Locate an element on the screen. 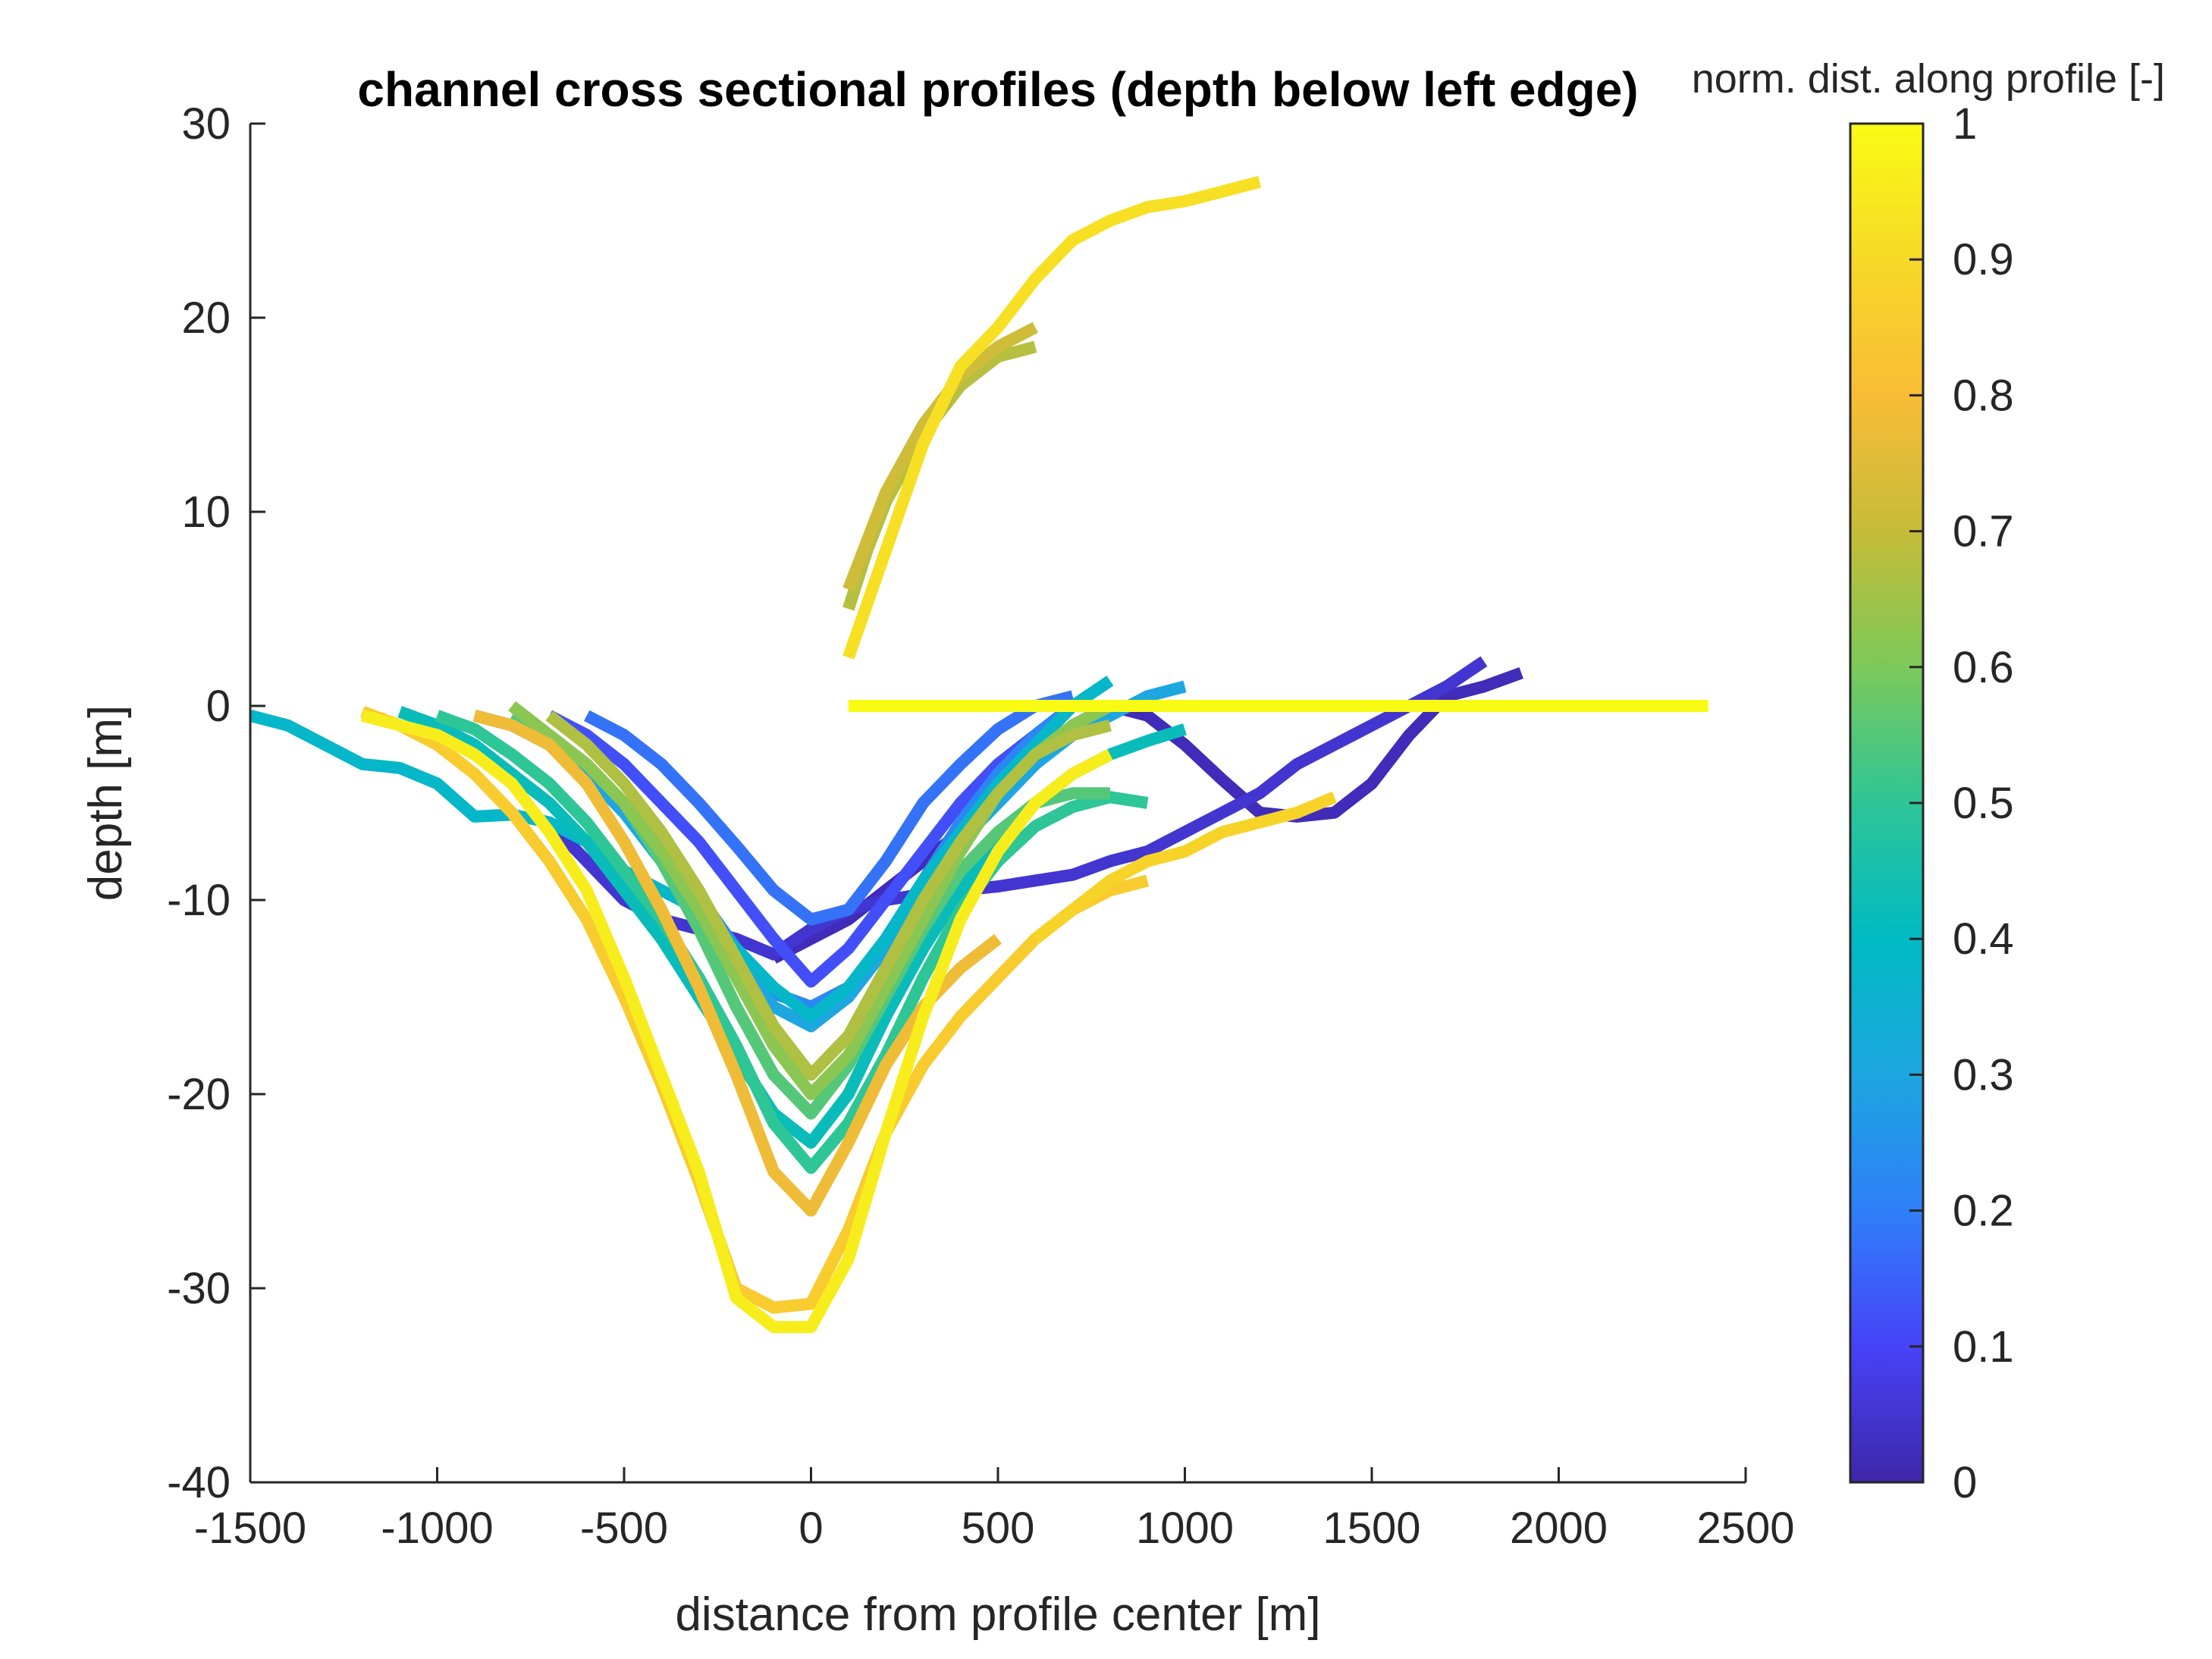 The width and height of the screenshot is (2212, 1659). x-axis-ticks: -1500 -1000 -500 0 500 1000 1500 2000 2500 is located at coordinates (995, 1510).